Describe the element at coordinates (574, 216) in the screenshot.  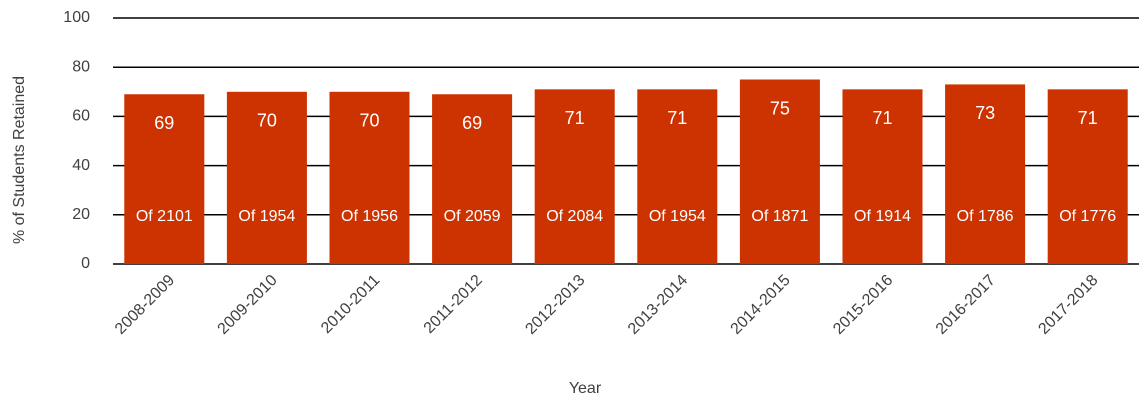
I see `bar-annotation: Of 2084` at that location.